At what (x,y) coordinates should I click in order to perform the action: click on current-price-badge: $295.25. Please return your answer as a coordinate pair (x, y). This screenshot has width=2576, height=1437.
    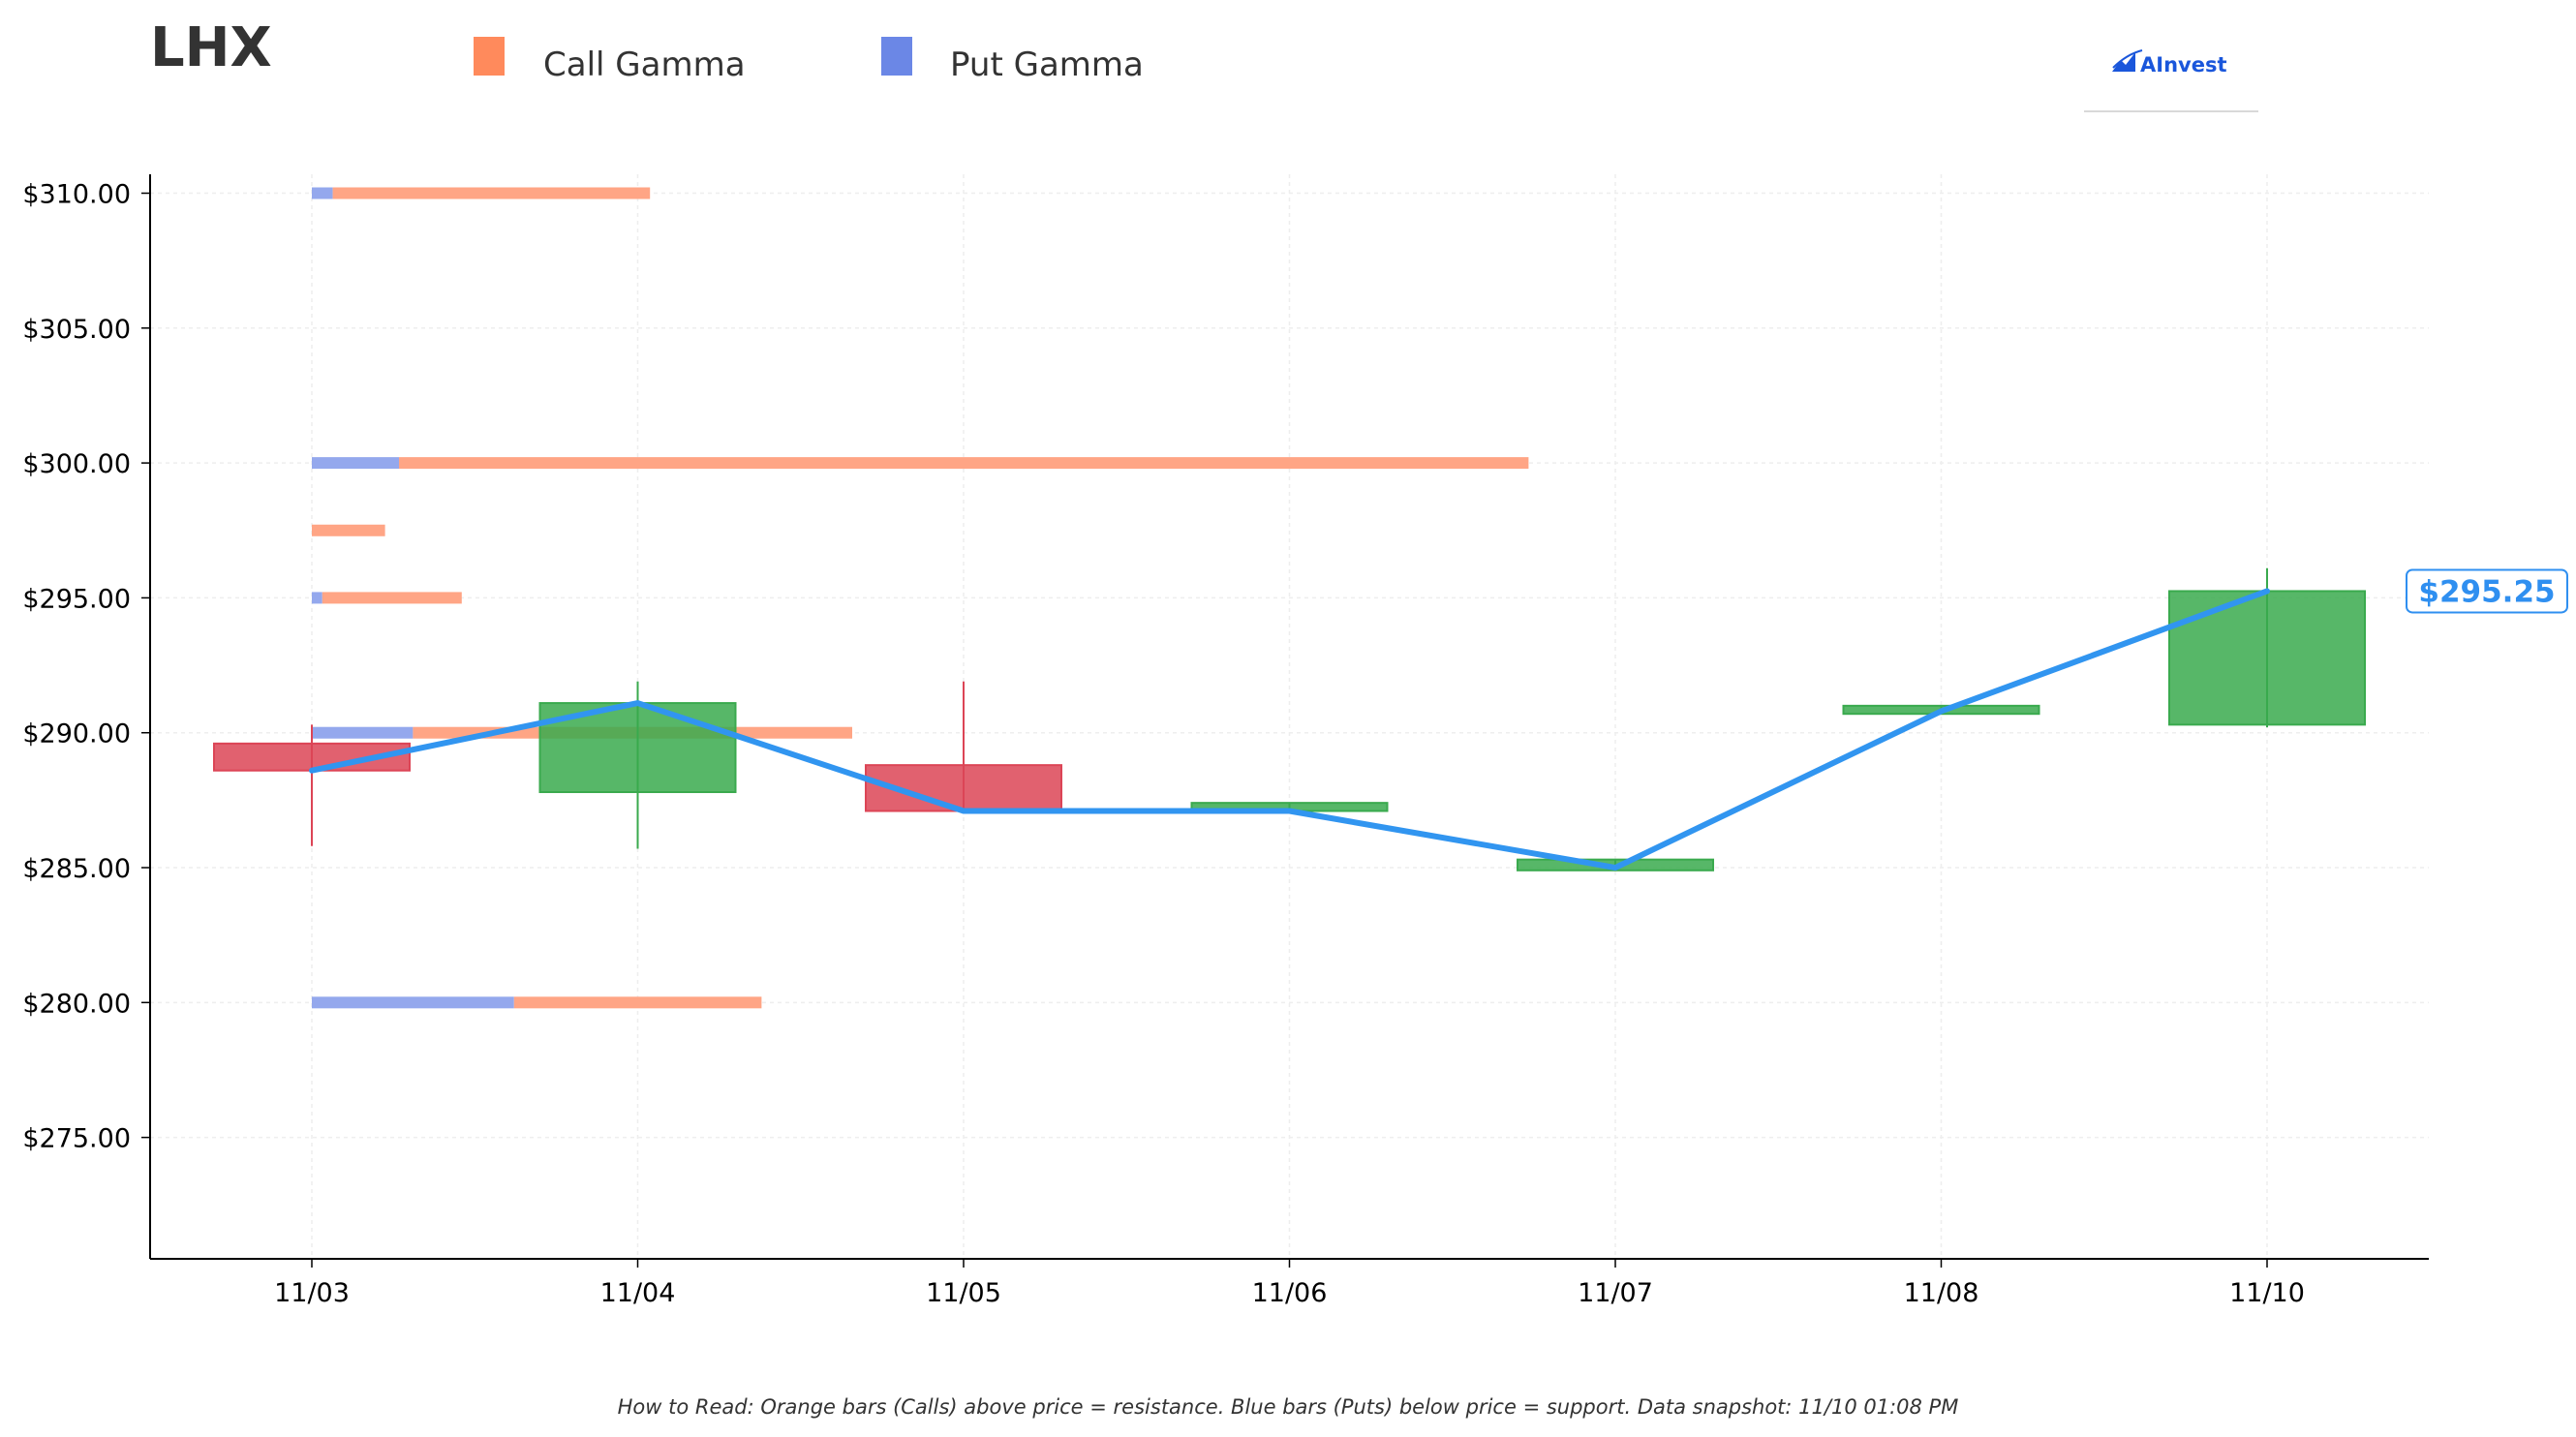
    Looking at the image, I should click on (2487, 591).